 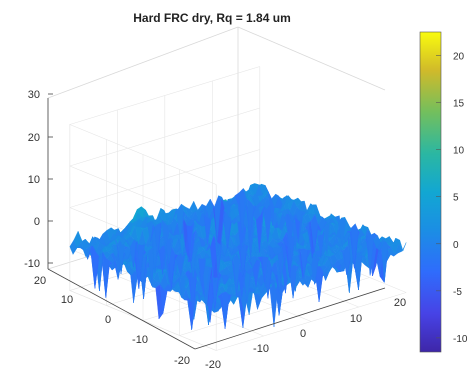 What do you see at coordinates (112, 321) in the screenshot?
I see `y-axis: -20 -10 0 10 20` at bounding box center [112, 321].